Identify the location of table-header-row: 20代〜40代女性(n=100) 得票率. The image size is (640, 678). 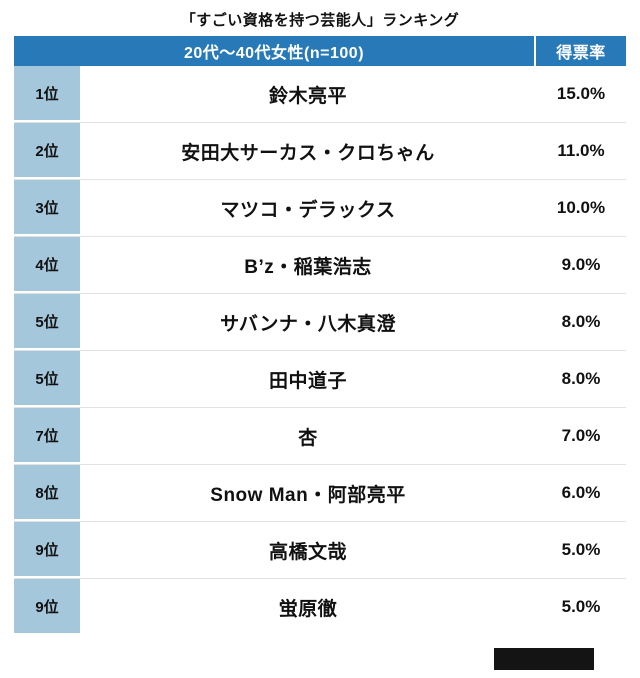
(320, 51).